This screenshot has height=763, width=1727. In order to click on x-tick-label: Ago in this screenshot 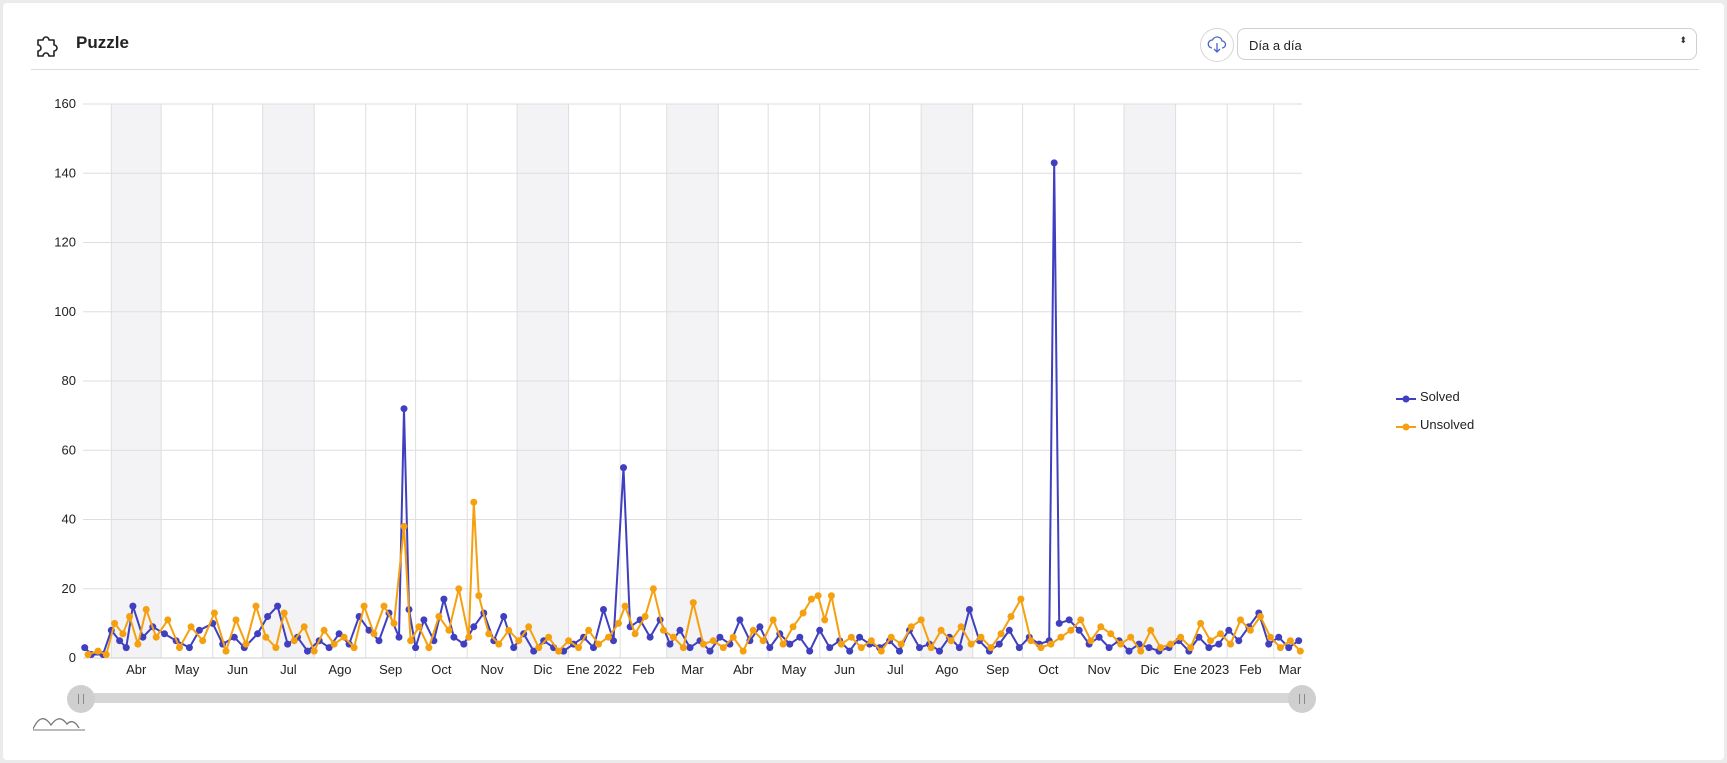, I will do `click(946, 669)`.